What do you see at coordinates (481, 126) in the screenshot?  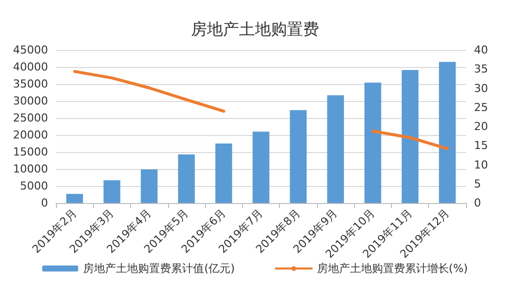 I see `y2-tick-label: 20` at bounding box center [481, 126].